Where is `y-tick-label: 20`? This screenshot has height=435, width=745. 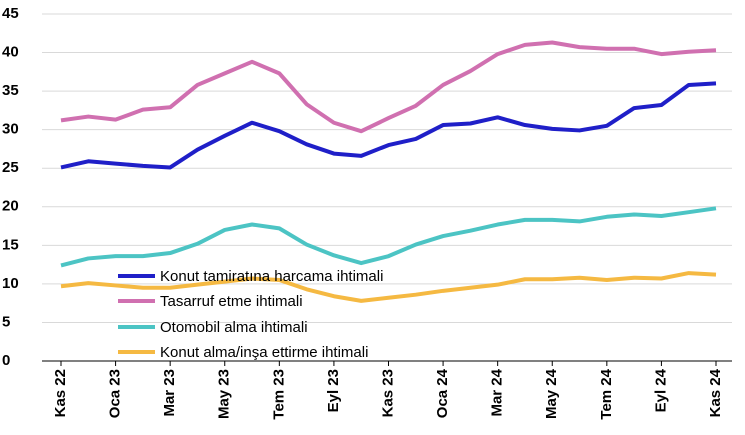 y-tick-label: 20 is located at coordinates (10, 206).